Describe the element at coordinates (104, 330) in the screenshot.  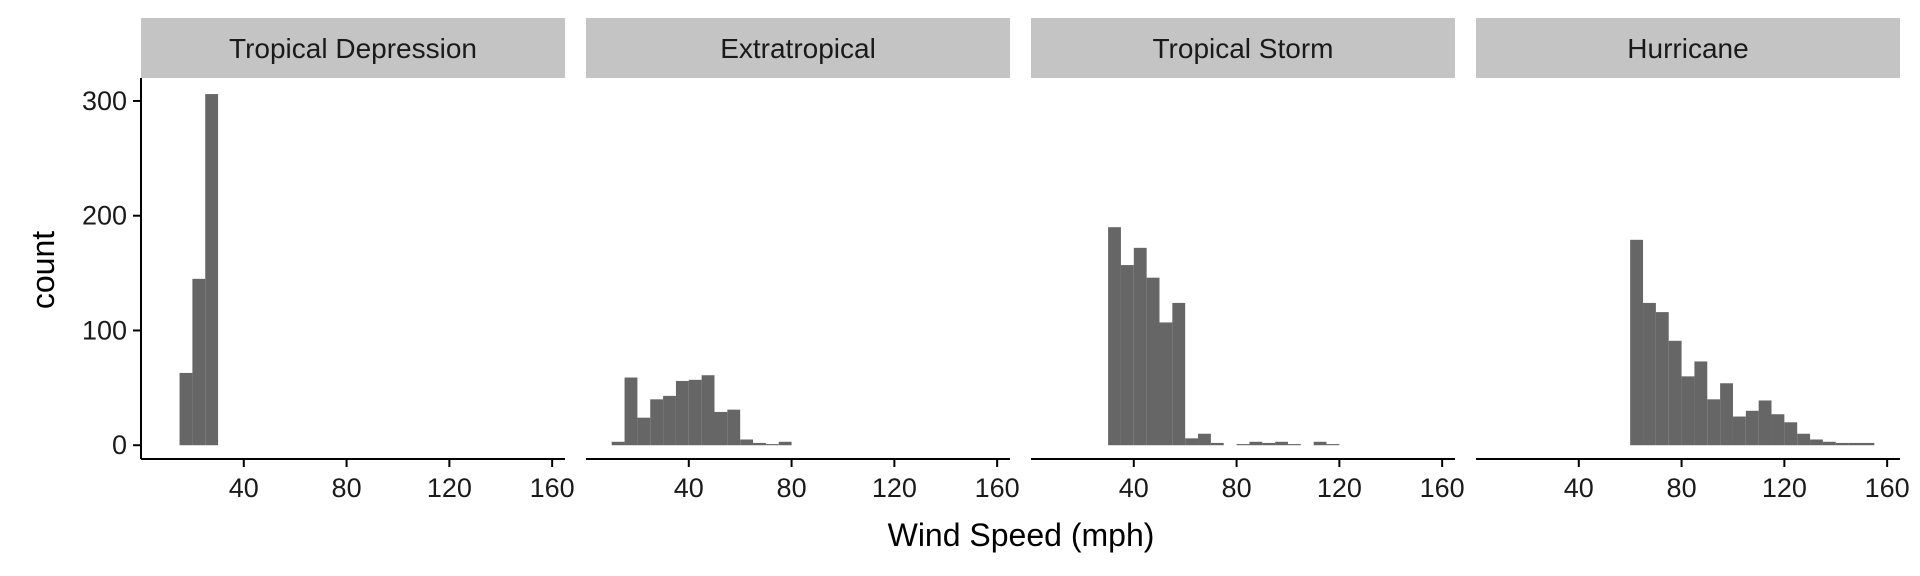
I see `y-tick-label: 100` at that location.